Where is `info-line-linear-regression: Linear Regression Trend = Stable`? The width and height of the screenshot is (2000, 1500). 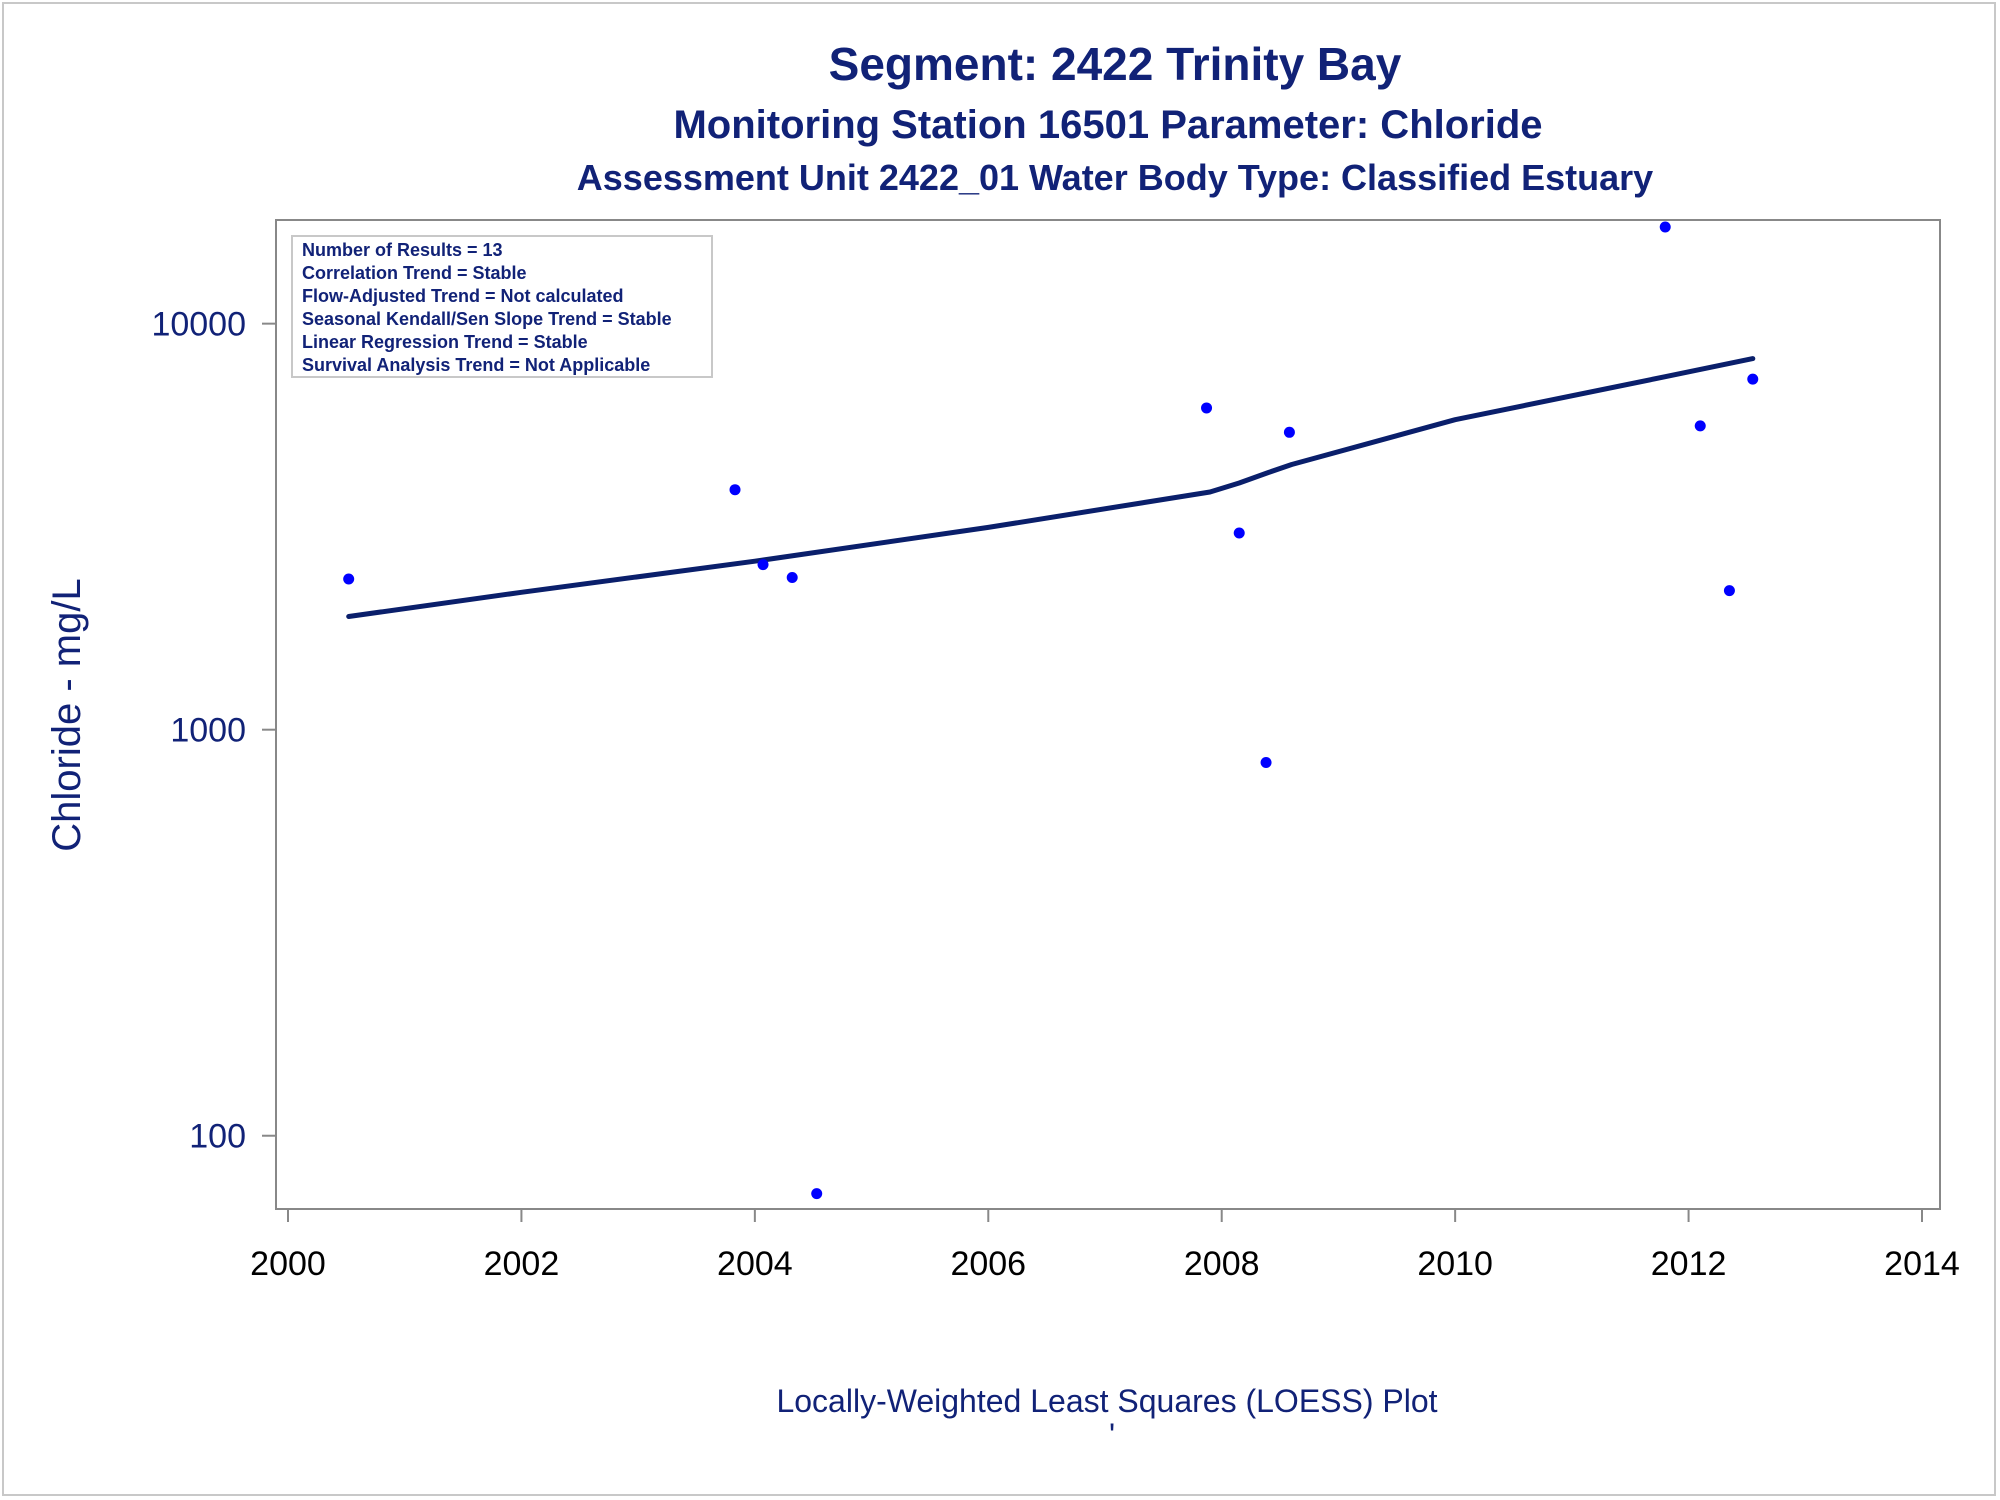 info-line-linear-regression: Linear Regression Trend = Stable is located at coordinates (445, 342).